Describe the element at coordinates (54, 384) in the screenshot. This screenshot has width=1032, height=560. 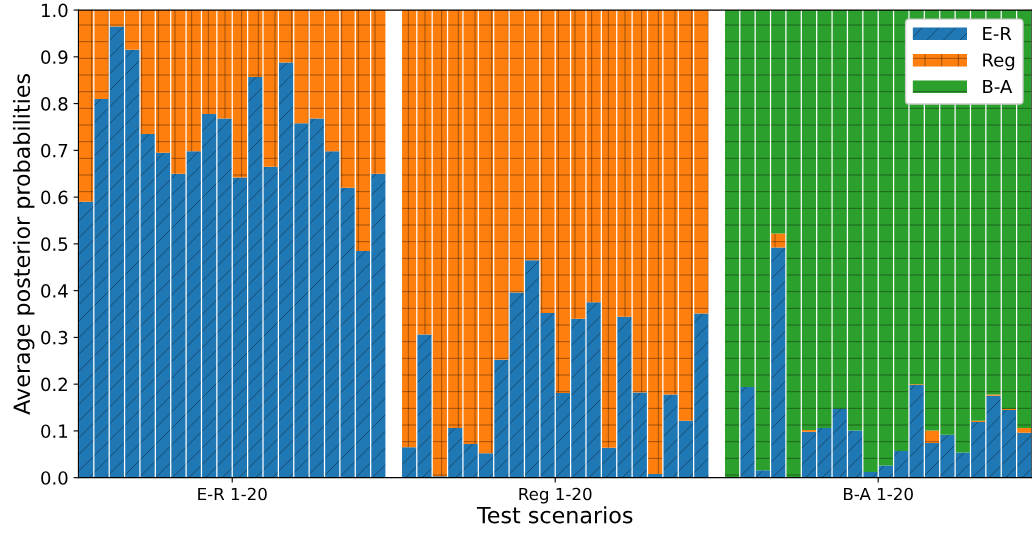
I see `y-tick-label: 0.2` at that location.